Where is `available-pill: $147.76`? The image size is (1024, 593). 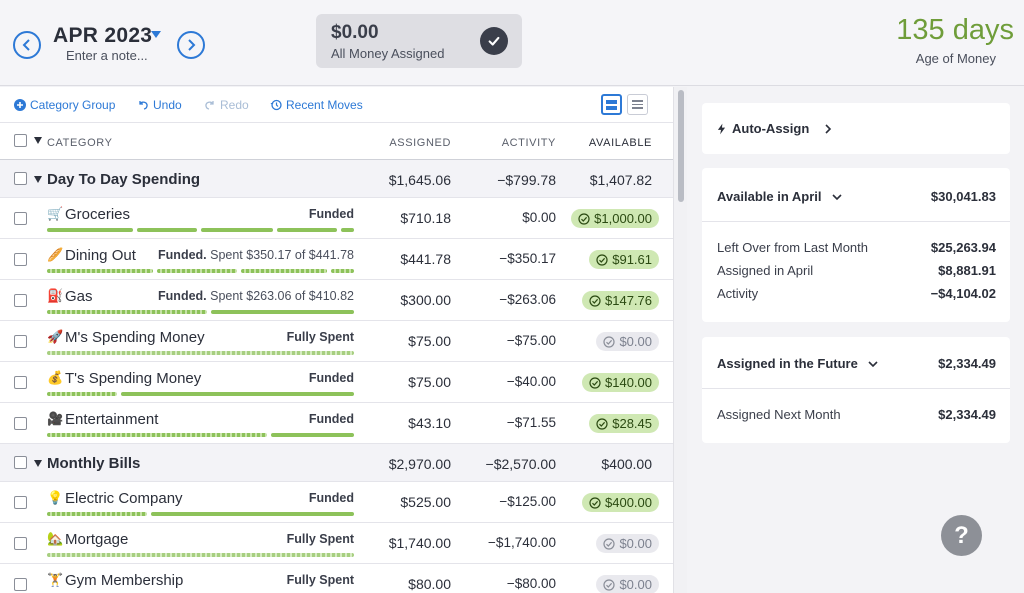
available-pill: $147.76 is located at coordinates (620, 300).